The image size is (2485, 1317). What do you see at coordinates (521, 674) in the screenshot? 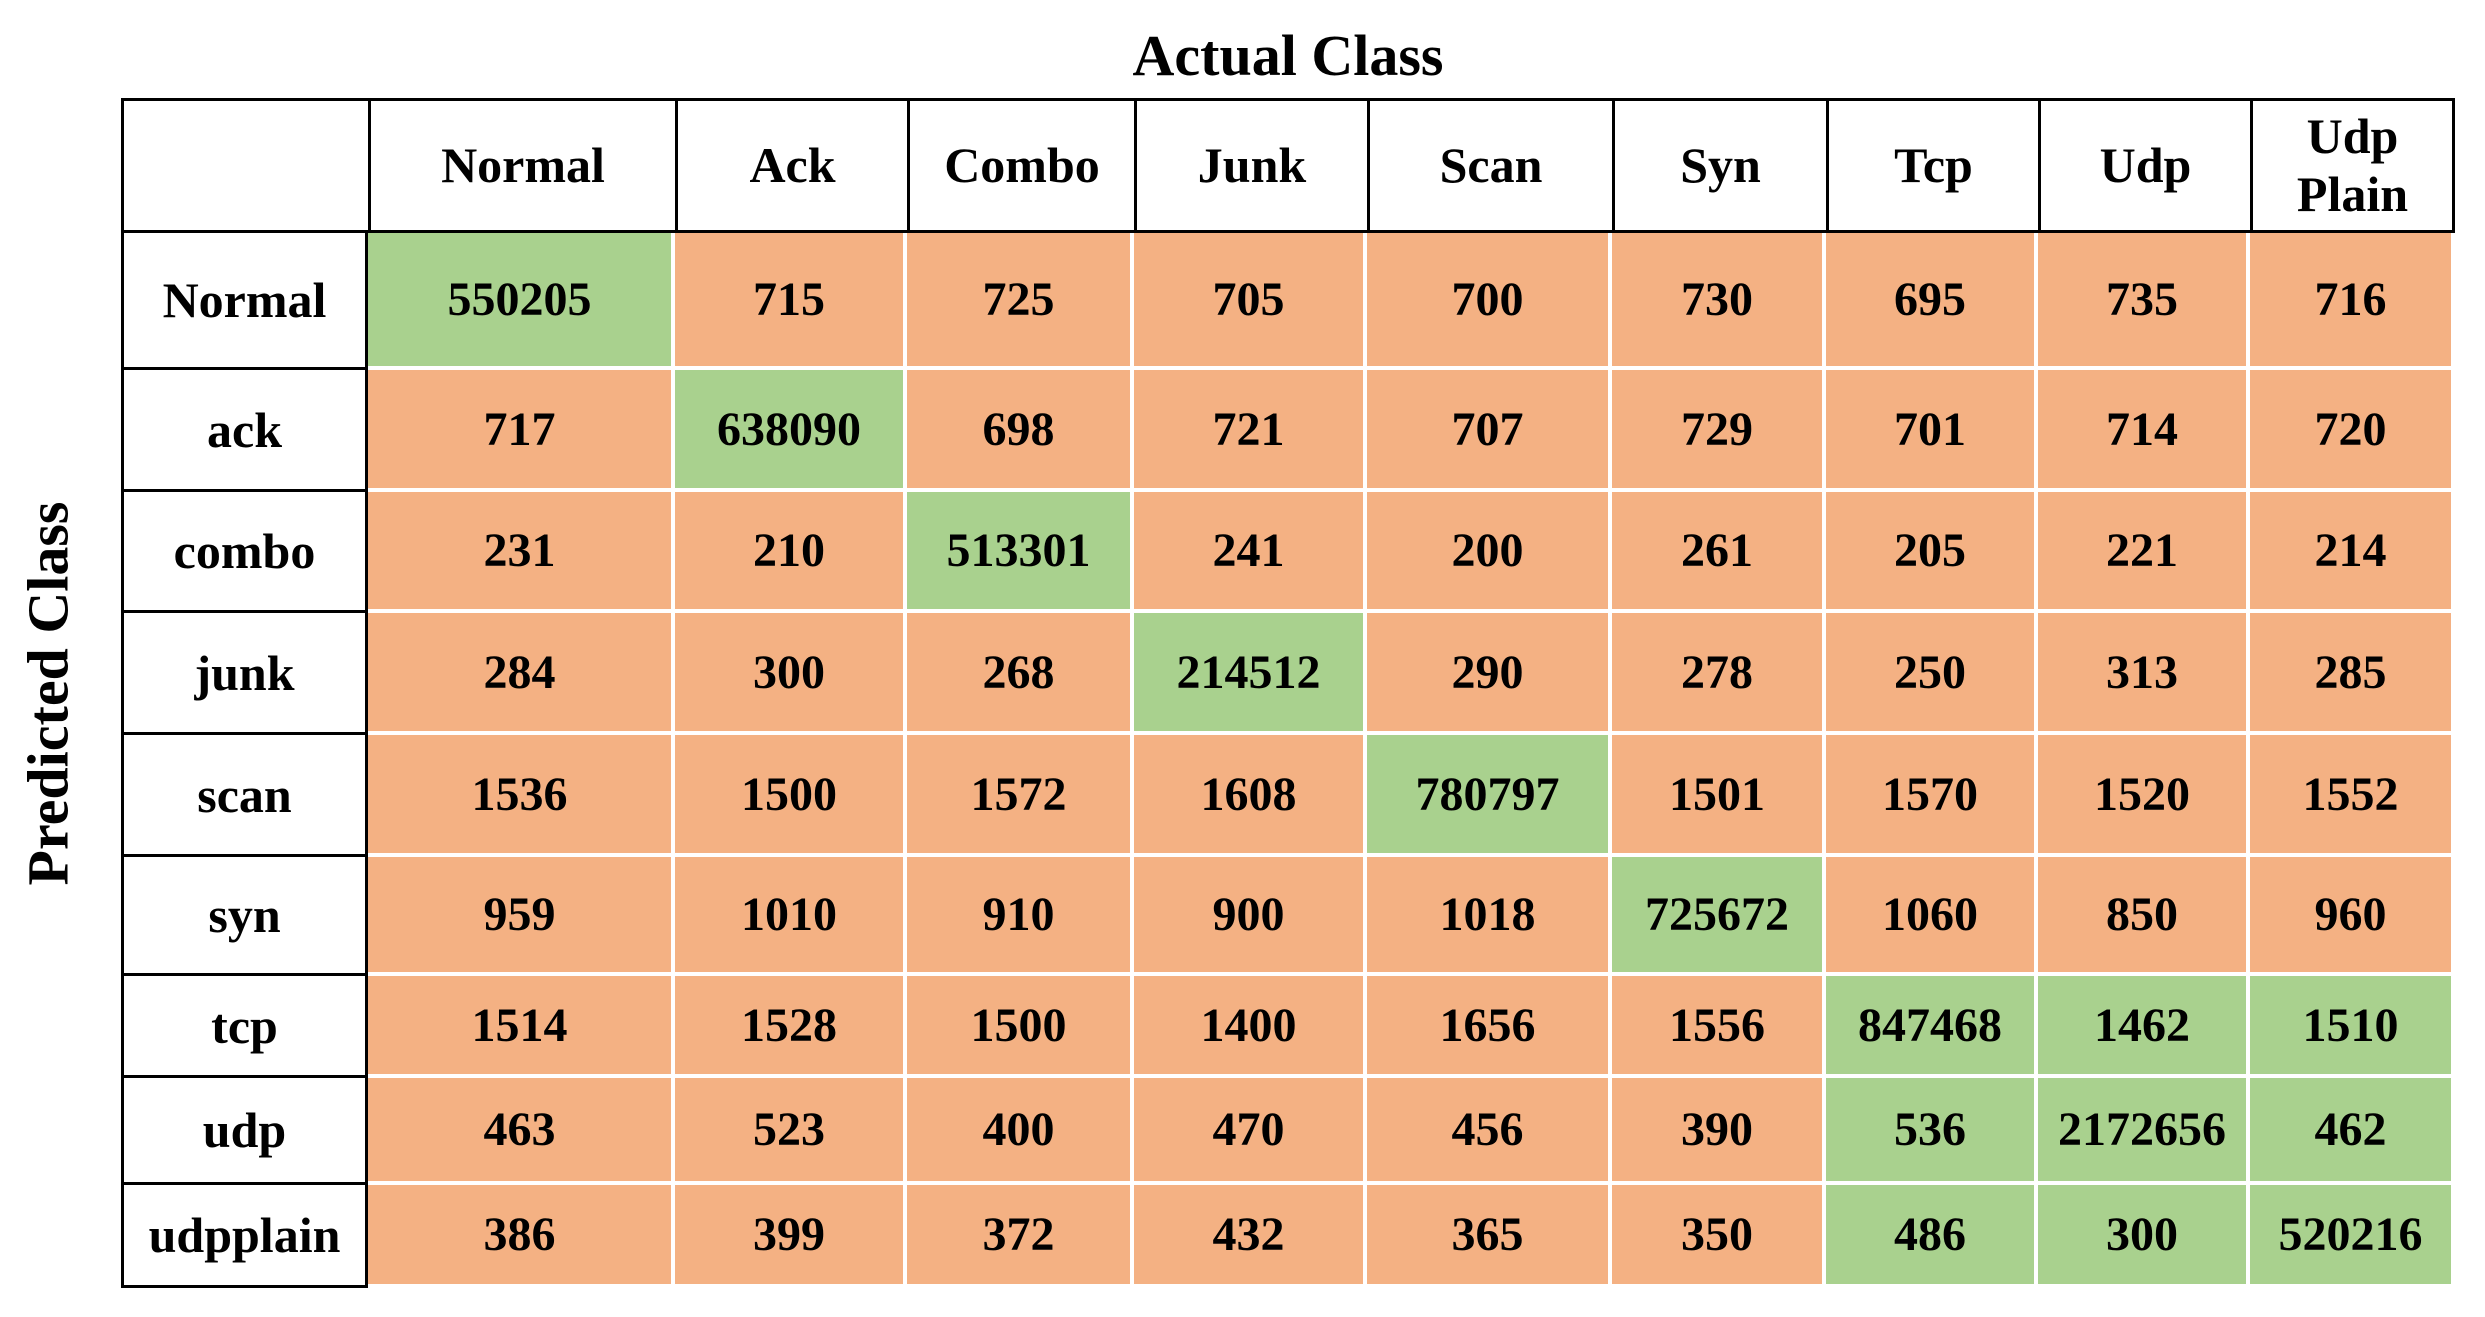
I see `matrix-cell: 284` at bounding box center [521, 674].